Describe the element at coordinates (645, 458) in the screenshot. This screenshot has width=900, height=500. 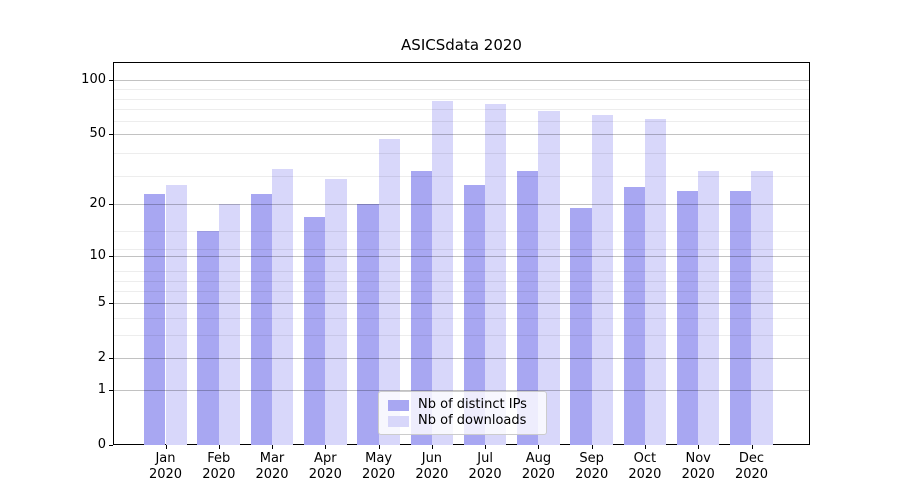
I see `x-tick-month: Oct` at that location.